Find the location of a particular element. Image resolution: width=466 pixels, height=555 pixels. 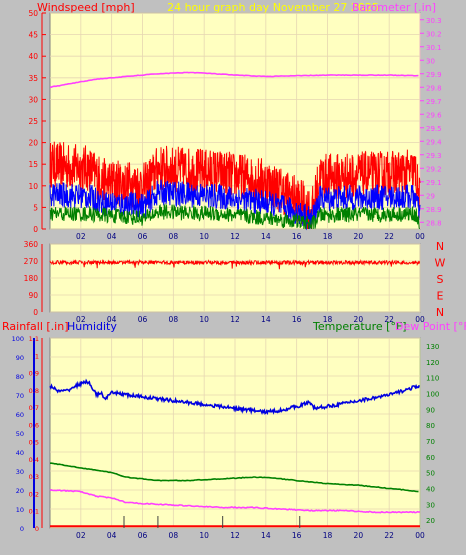

temperature-tick-label: 50 is located at coordinates (430, 474).